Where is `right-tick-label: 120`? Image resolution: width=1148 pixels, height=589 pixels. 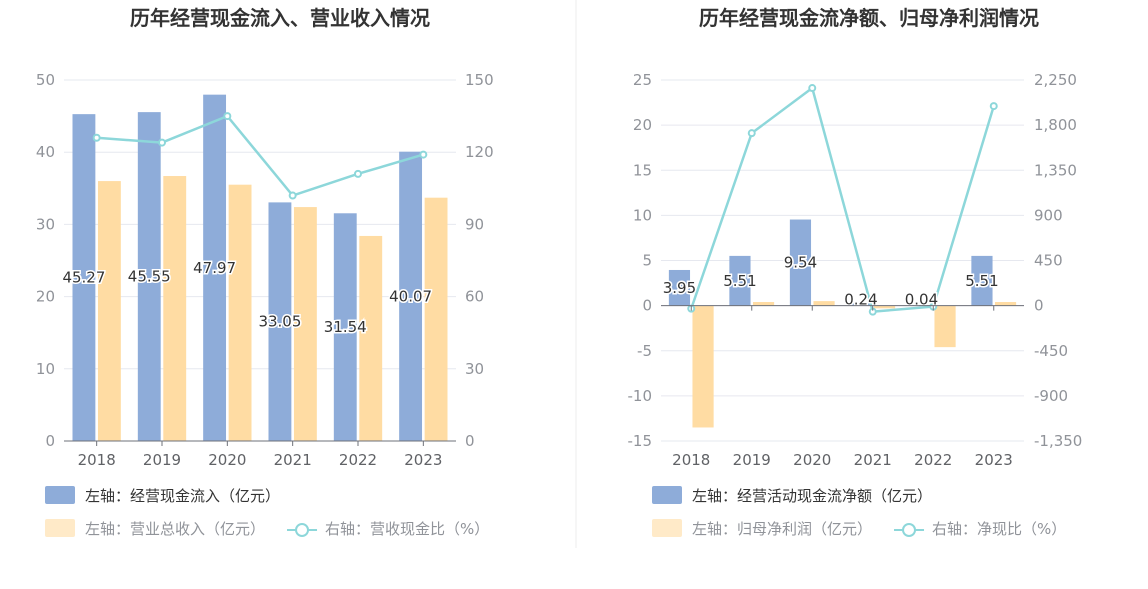
right-tick-label: 120 is located at coordinates (479, 152).